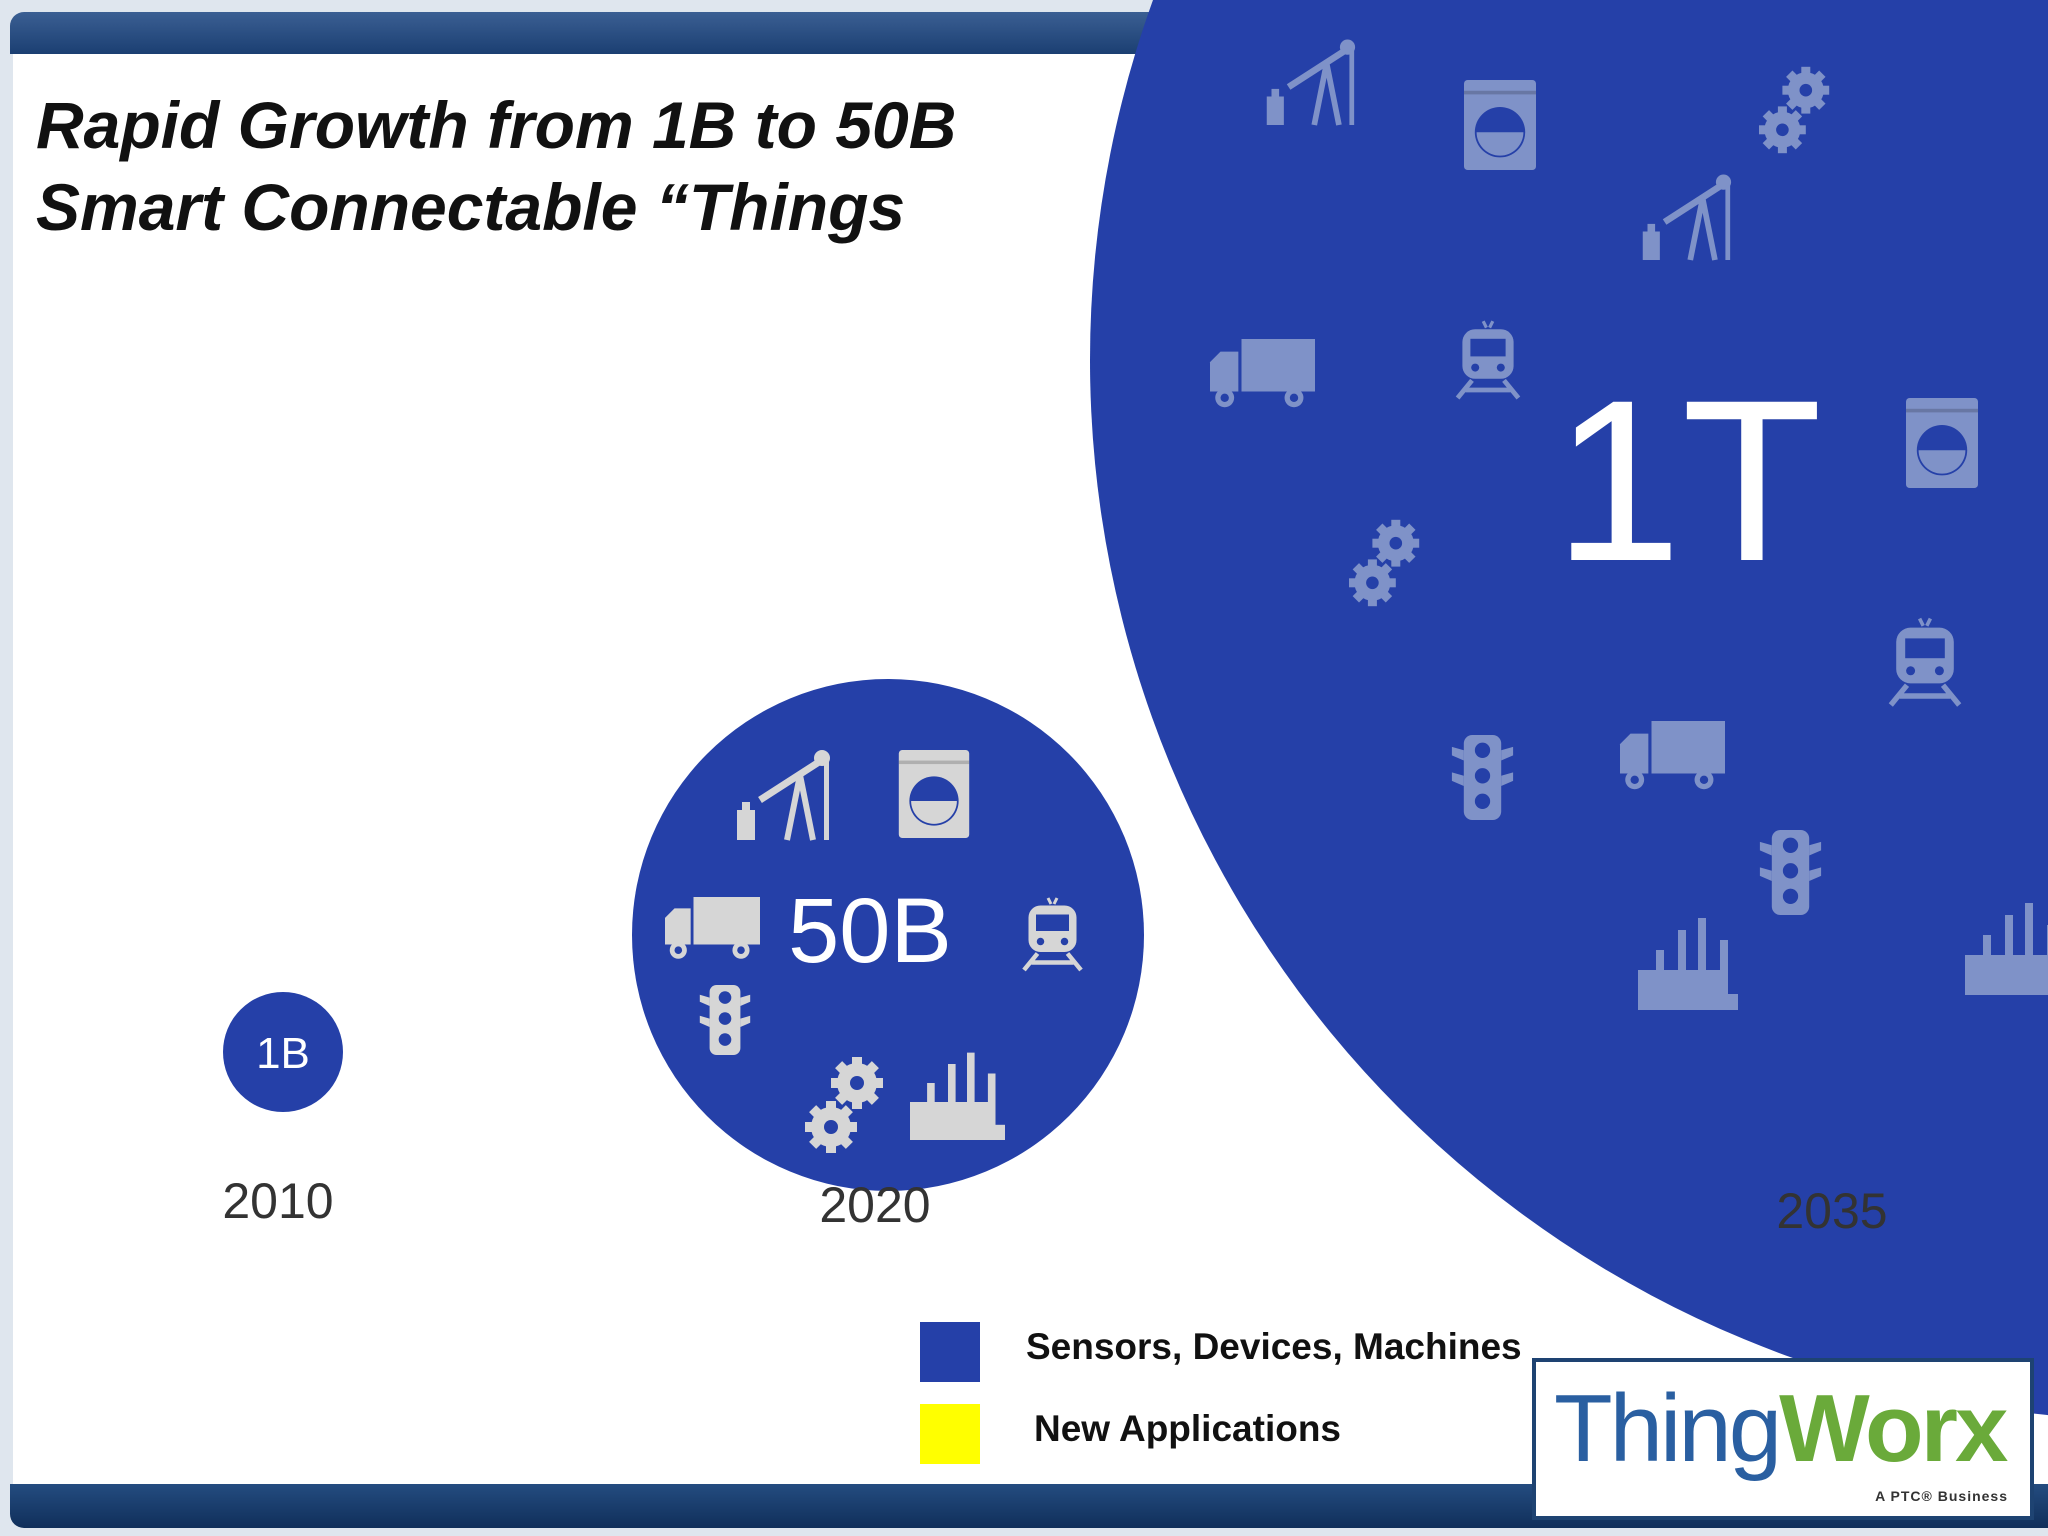 This screenshot has height=1536, width=2048. Describe the element at coordinates (870, 931) in the screenshot. I see `bubble-label-2020: 50B` at that location.